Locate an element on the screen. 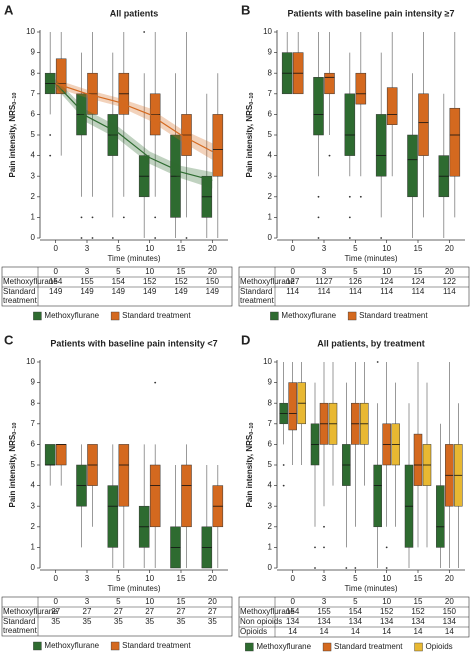 The width and height of the screenshot is (474, 659). fit-band is located at coordinates (134, 119).